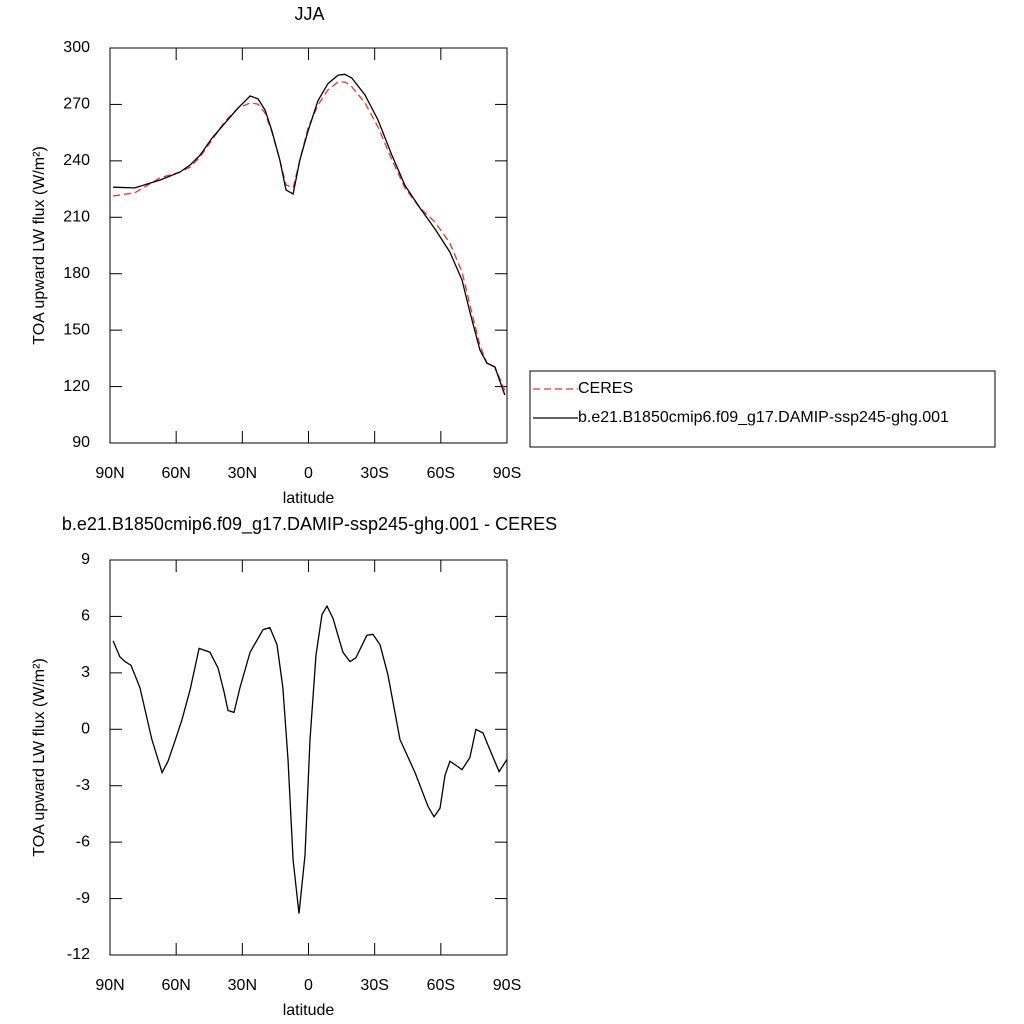  What do you see at coordinates (605, 388) in the screenshot?
I see `legend-label: CERES` at bounding box center [605, 388].